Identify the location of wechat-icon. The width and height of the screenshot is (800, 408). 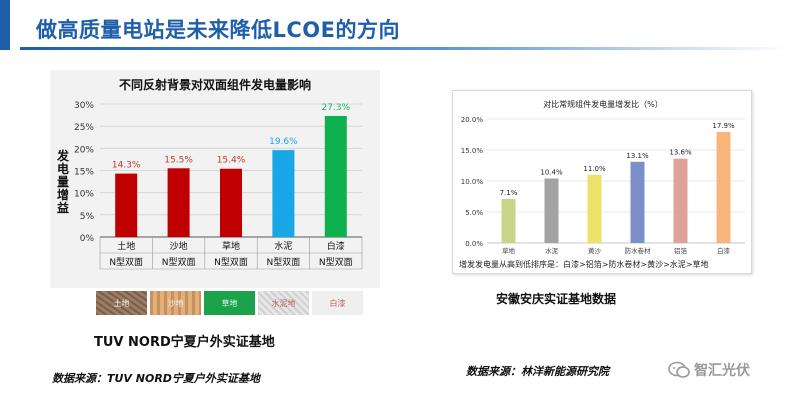
(679, 369).